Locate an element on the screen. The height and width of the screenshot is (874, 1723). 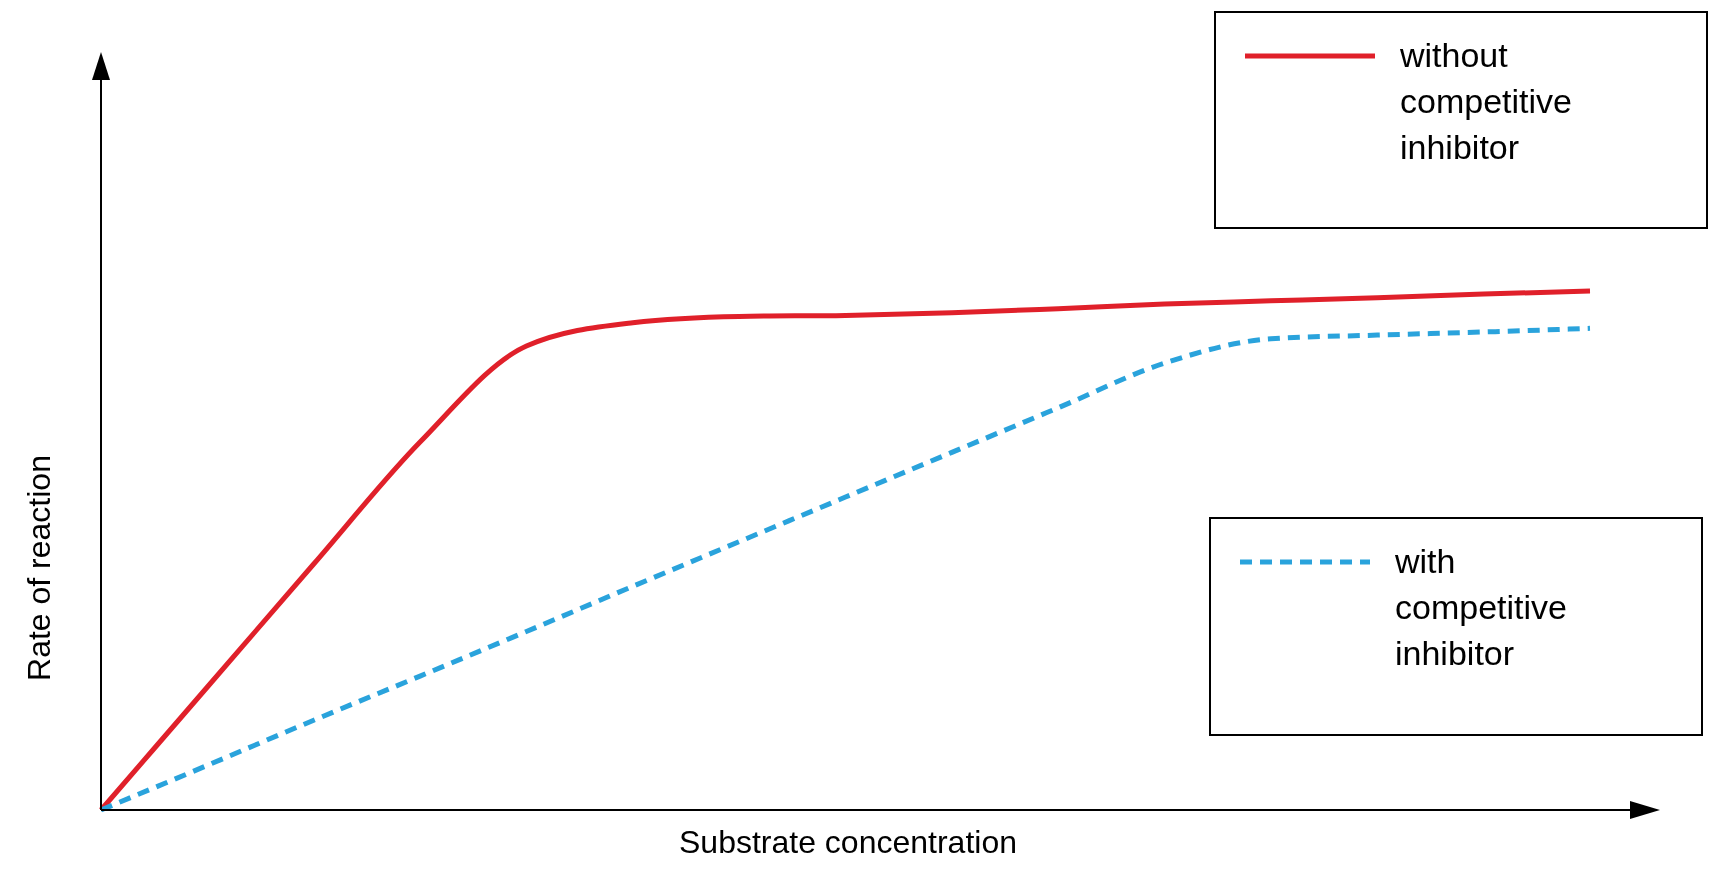
legend-label: without competitive inhibitor is located at coordinates (1485, 101).